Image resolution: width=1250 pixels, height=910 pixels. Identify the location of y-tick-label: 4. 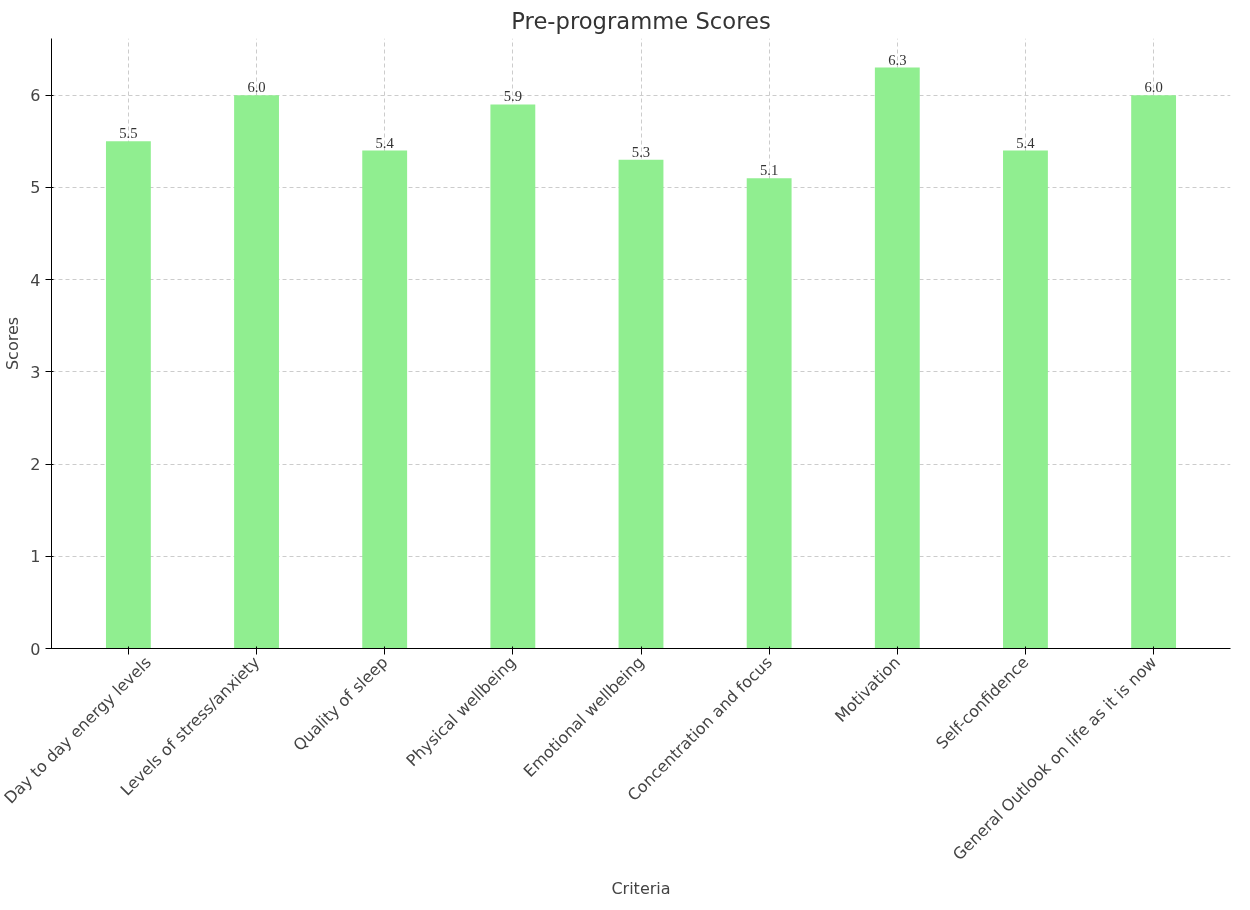
(35, 280).